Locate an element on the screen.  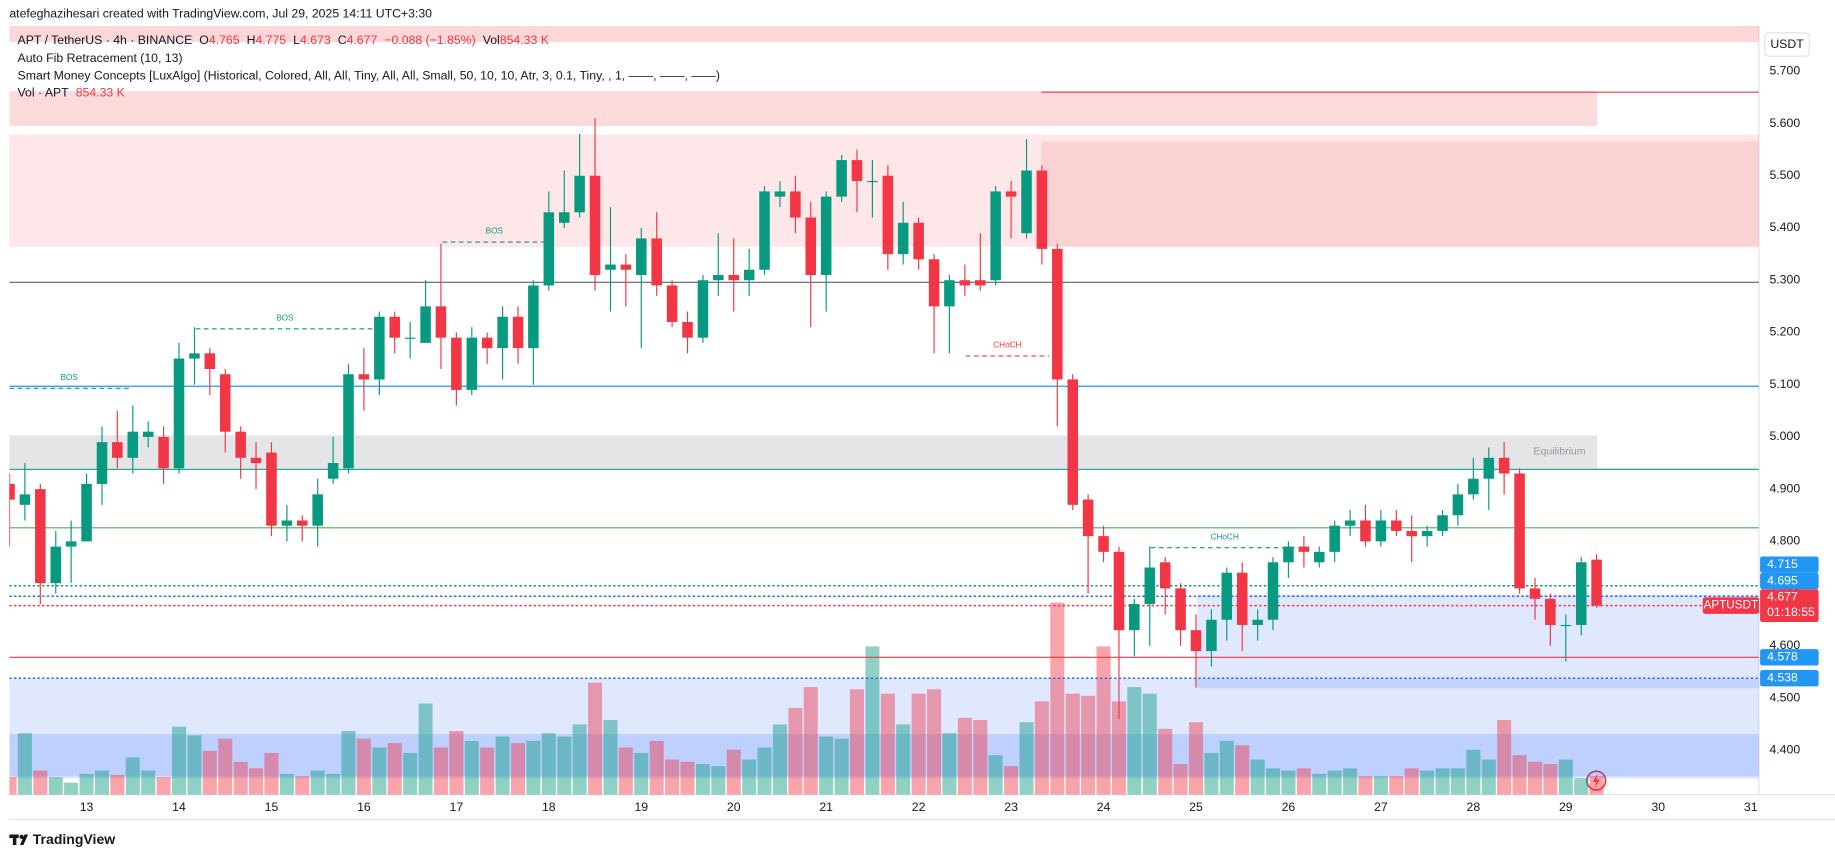
indicator: Auto Fib Retracement (10, 13) is located at coordinates (100, 58).